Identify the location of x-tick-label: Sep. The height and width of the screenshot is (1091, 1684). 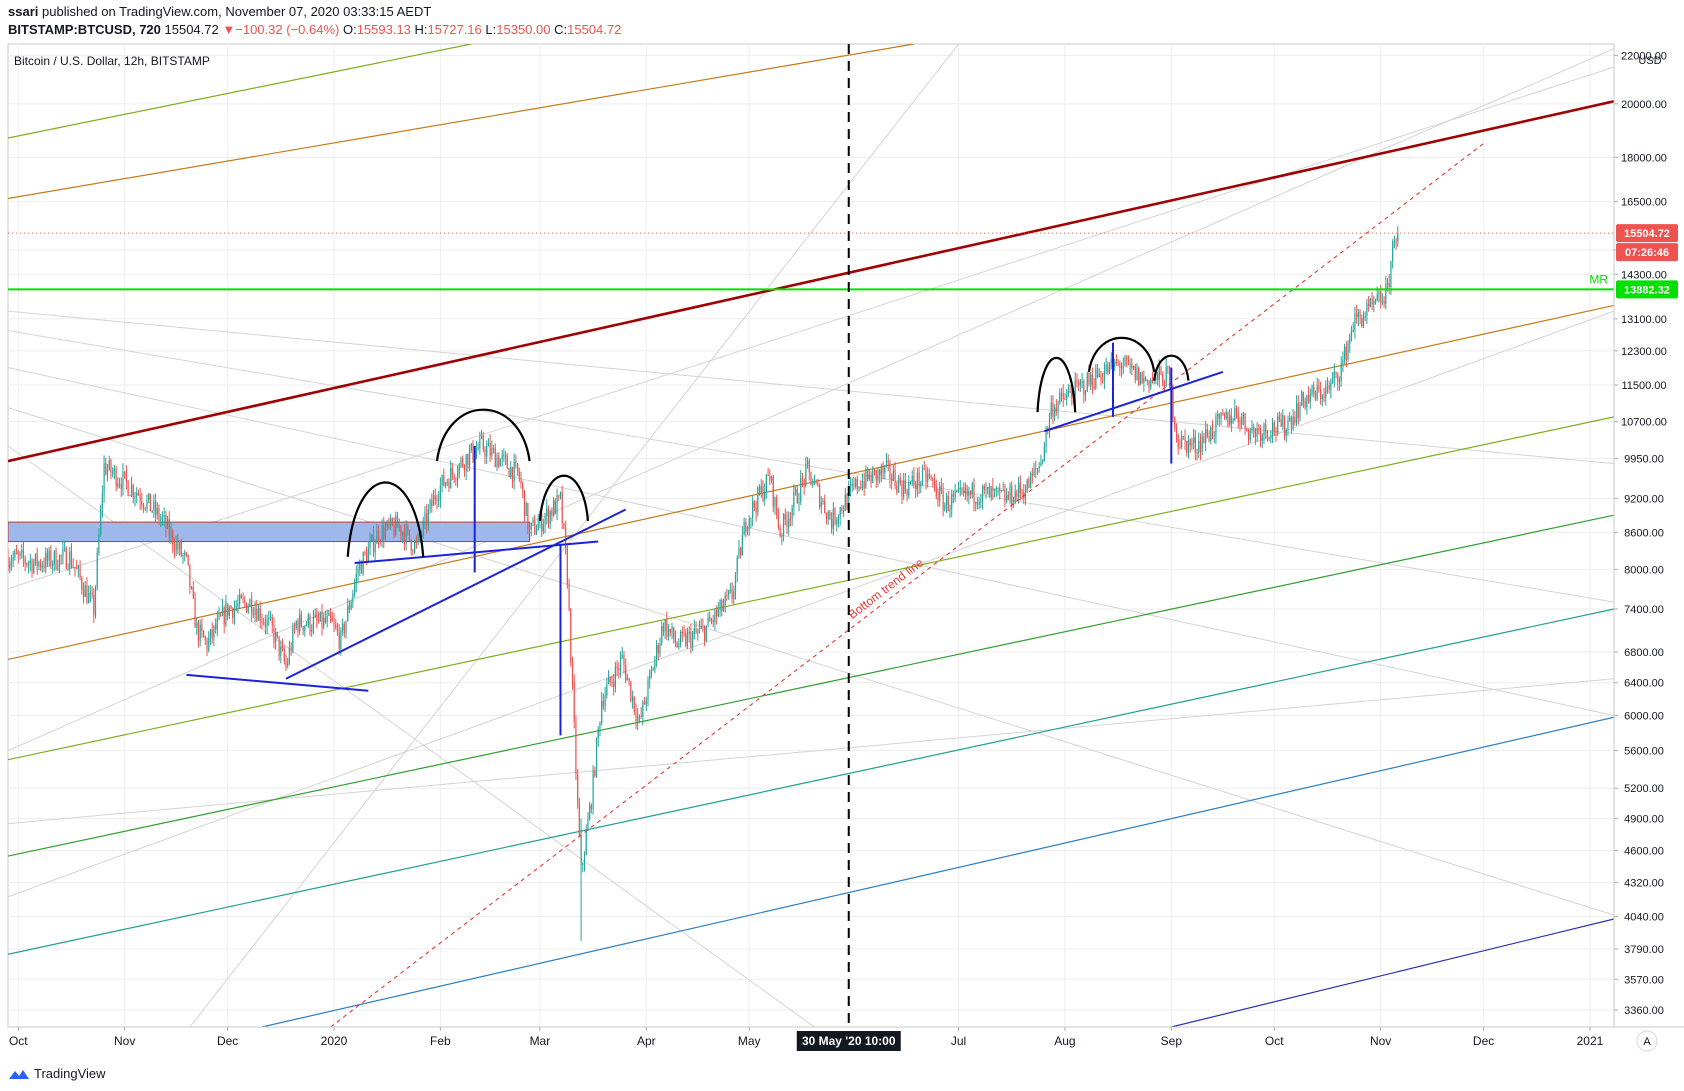
(1172, 1041).